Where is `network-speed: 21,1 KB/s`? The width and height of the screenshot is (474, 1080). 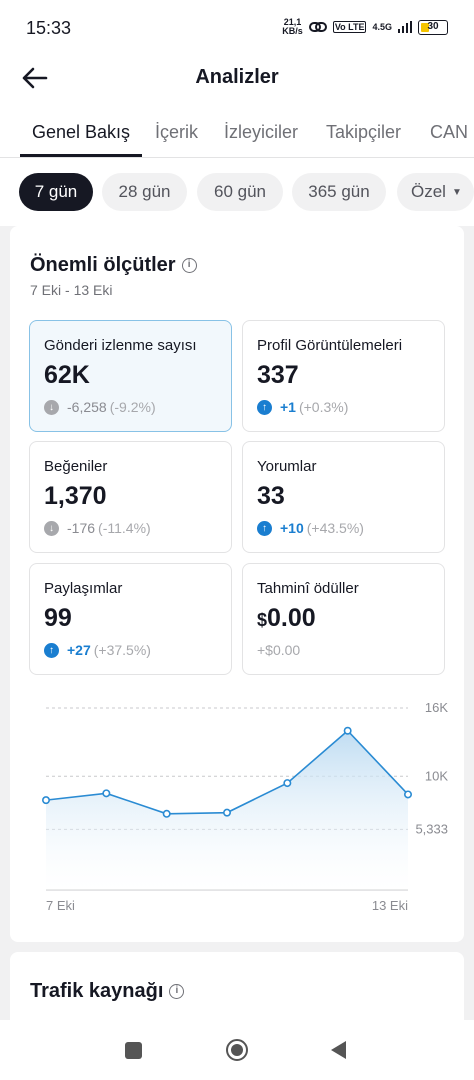 network-speed: 21,1 KB/s is located at coordinates (292, 26).